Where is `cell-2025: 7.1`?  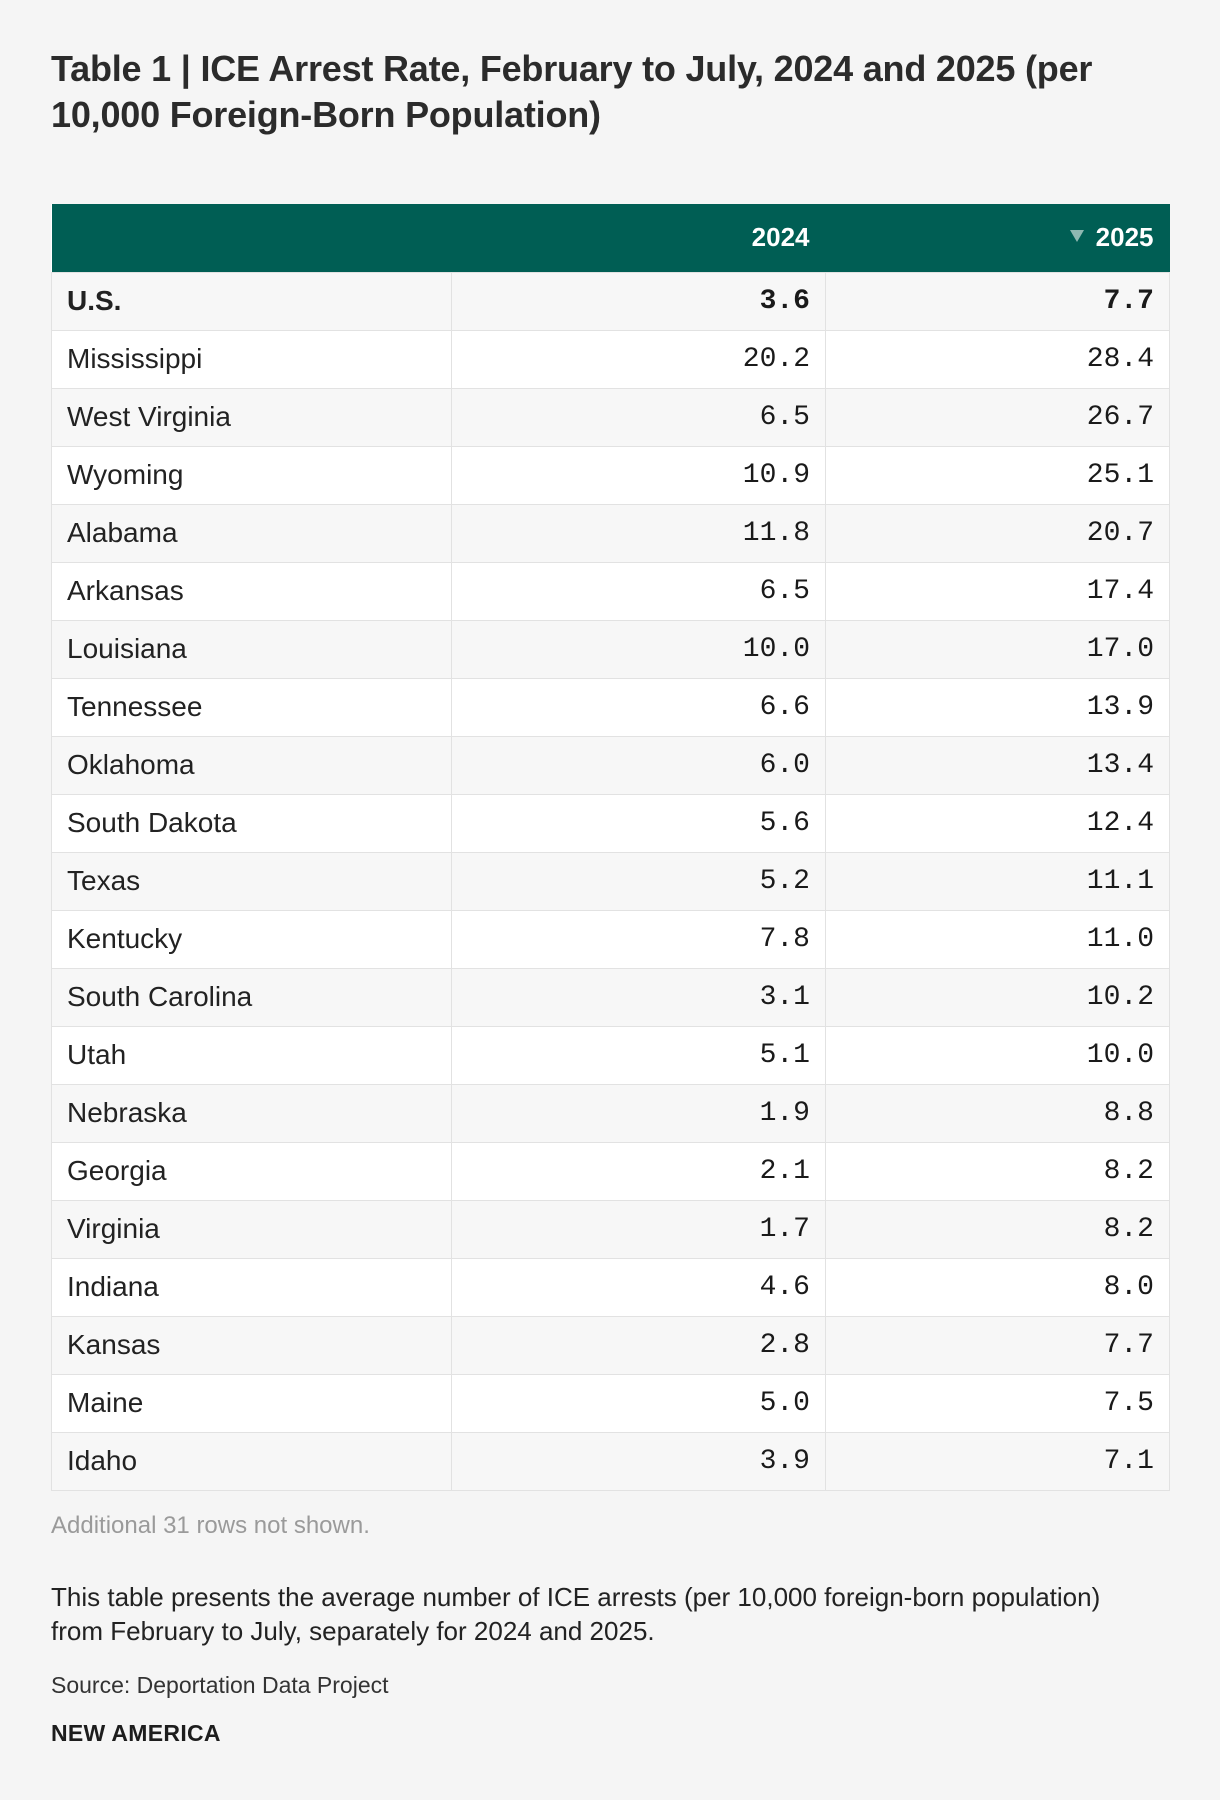 cell-2025: 7.1 is located at coordinates (997, 1461).